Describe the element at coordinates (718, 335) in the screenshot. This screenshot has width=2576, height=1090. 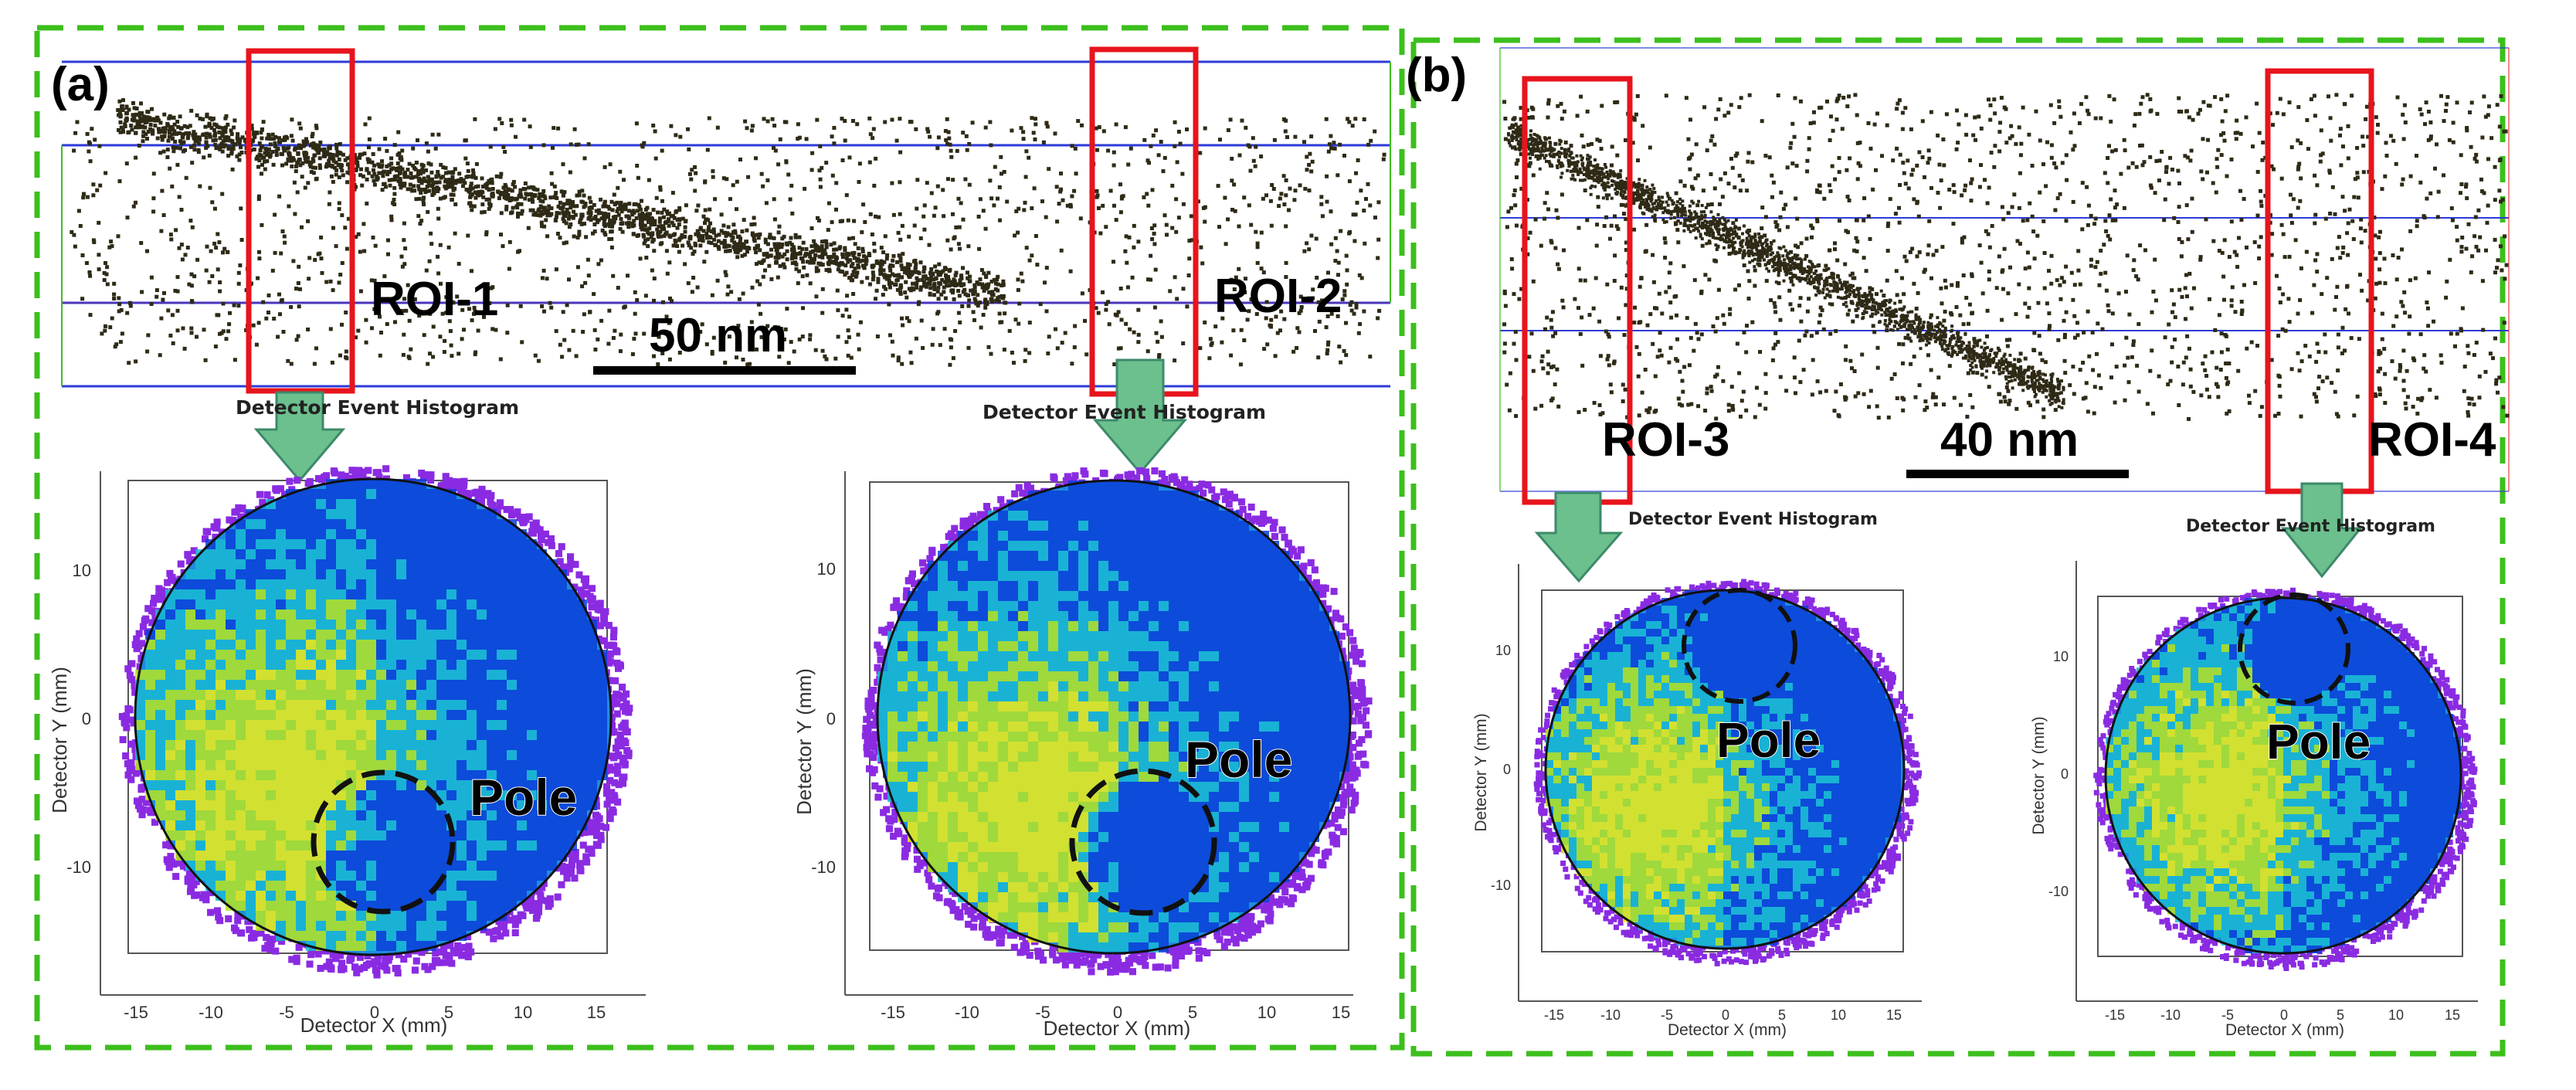
I see `scale-bar-label-a: 50 nm` at that location.